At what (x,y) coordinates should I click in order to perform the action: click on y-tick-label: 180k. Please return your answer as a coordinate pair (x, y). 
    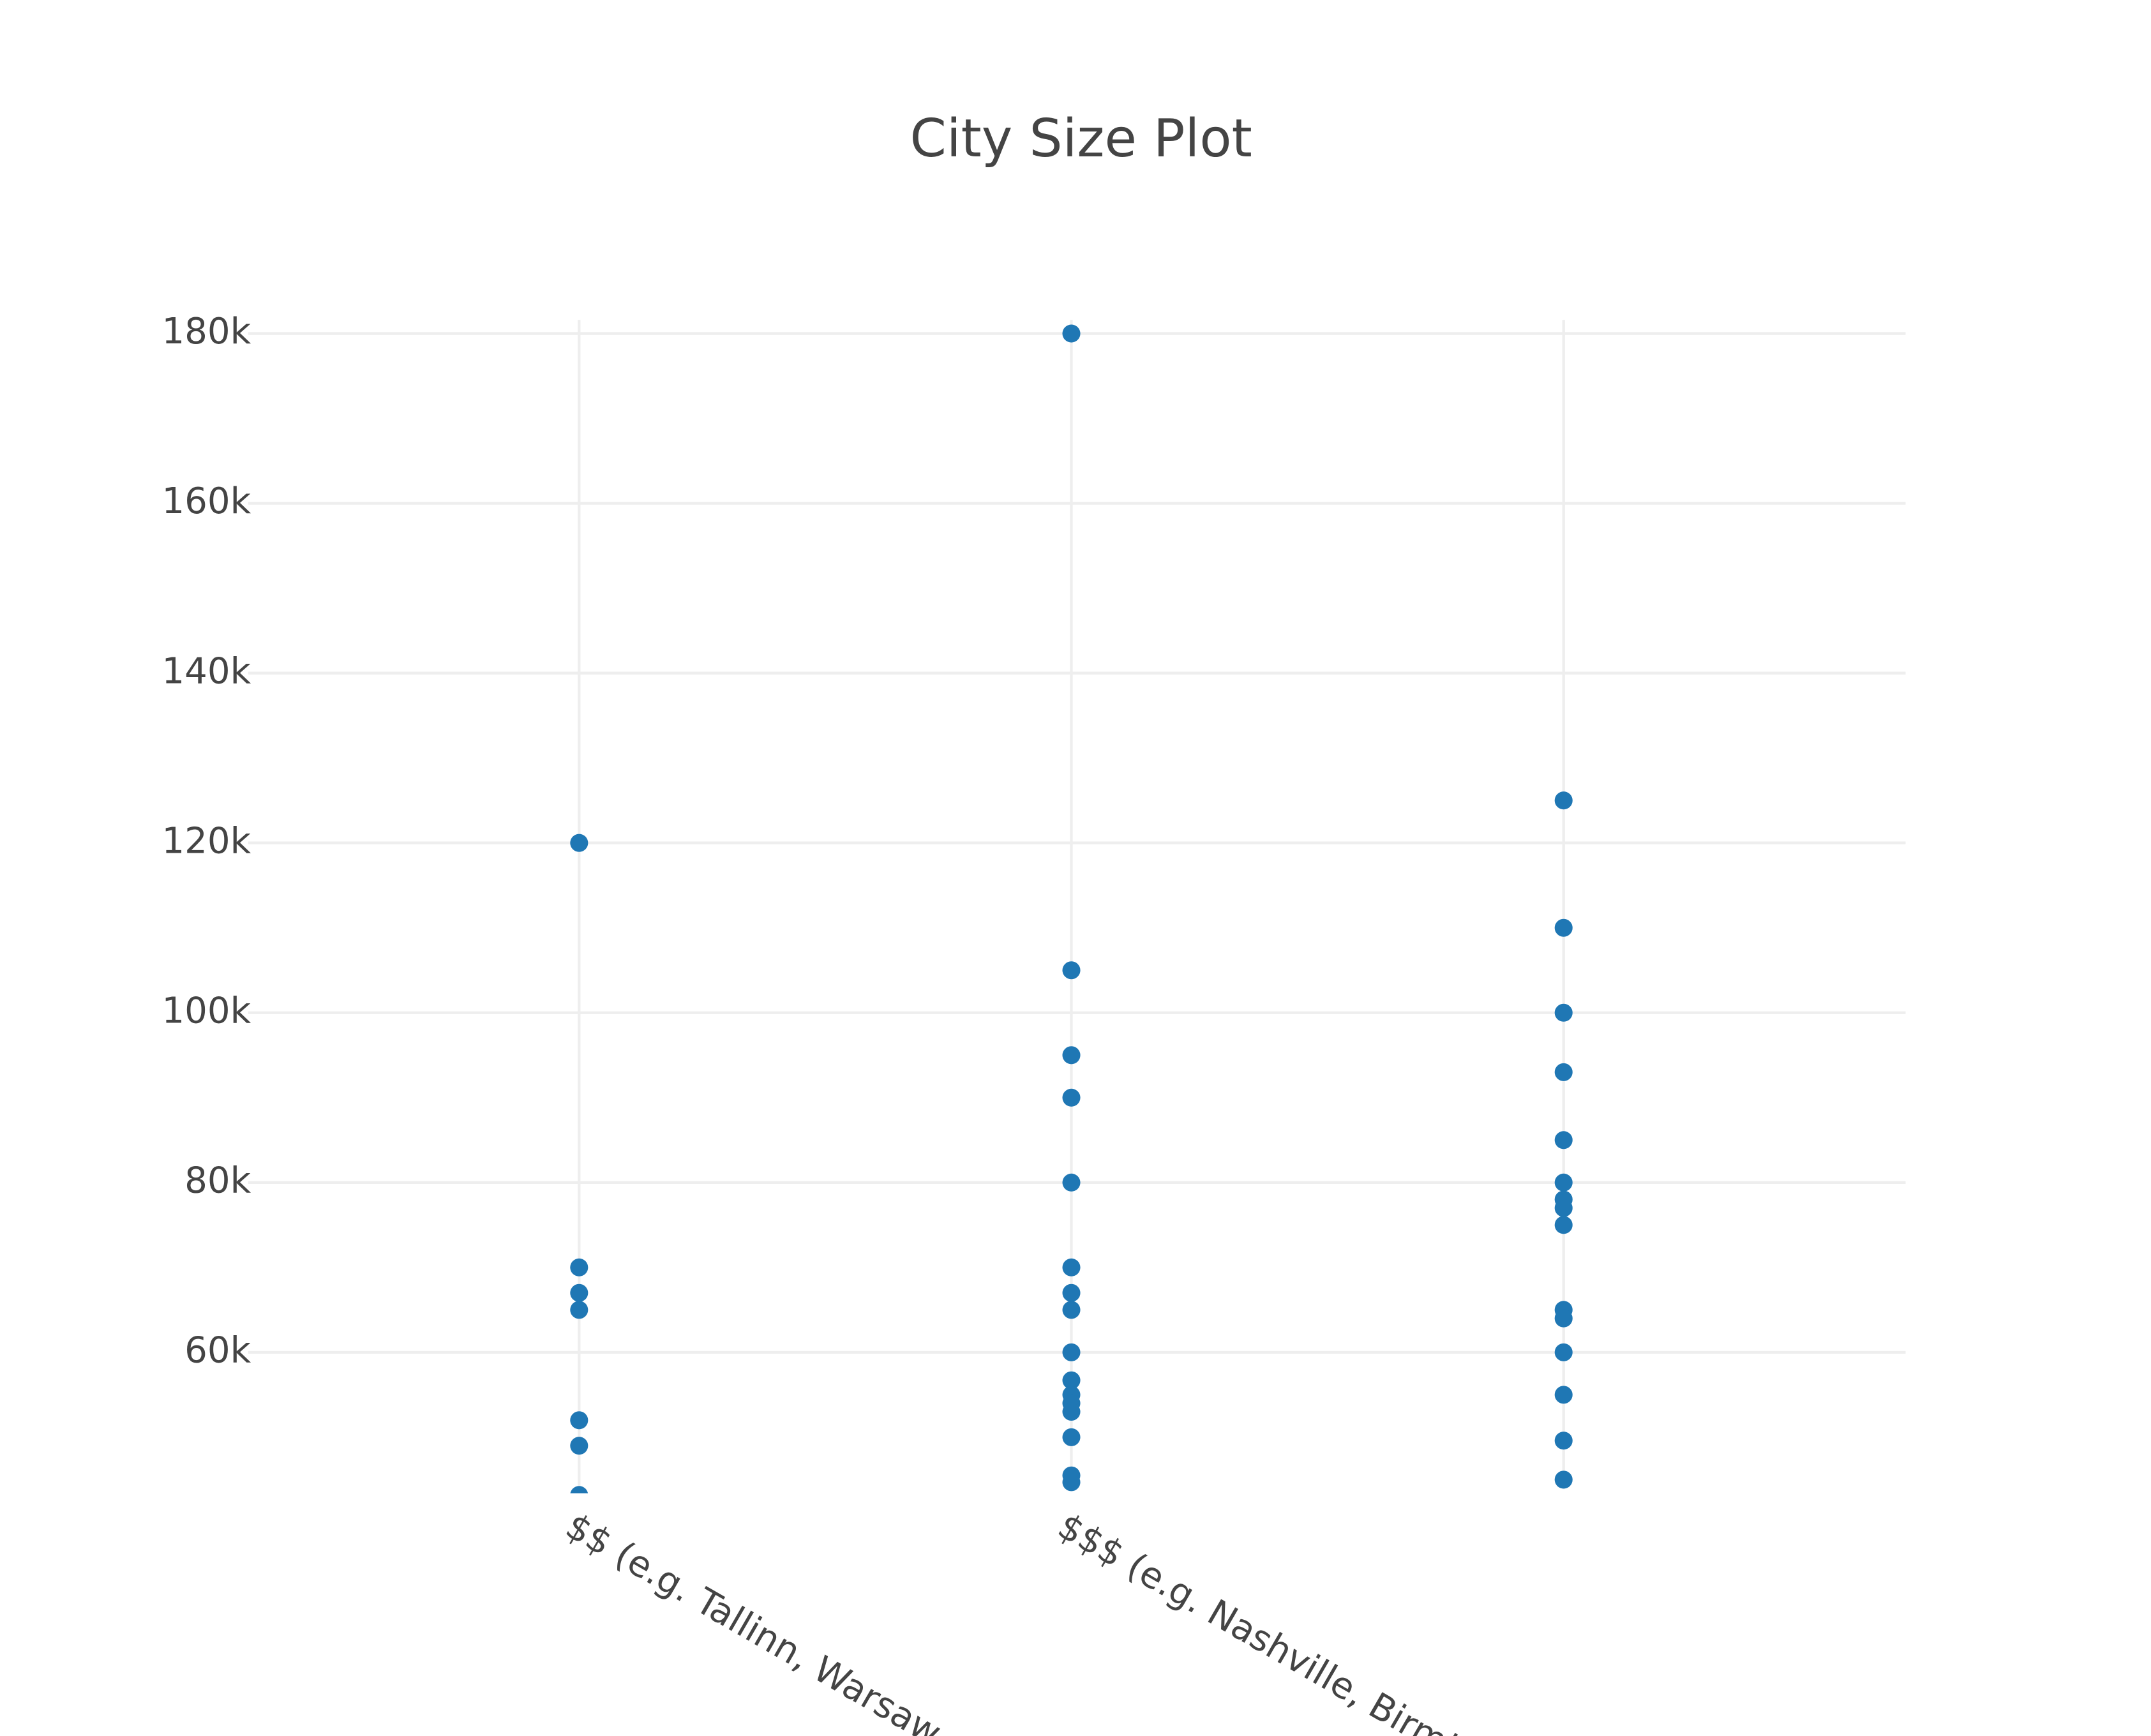
    Looking at the image, I should click on (206, 331).